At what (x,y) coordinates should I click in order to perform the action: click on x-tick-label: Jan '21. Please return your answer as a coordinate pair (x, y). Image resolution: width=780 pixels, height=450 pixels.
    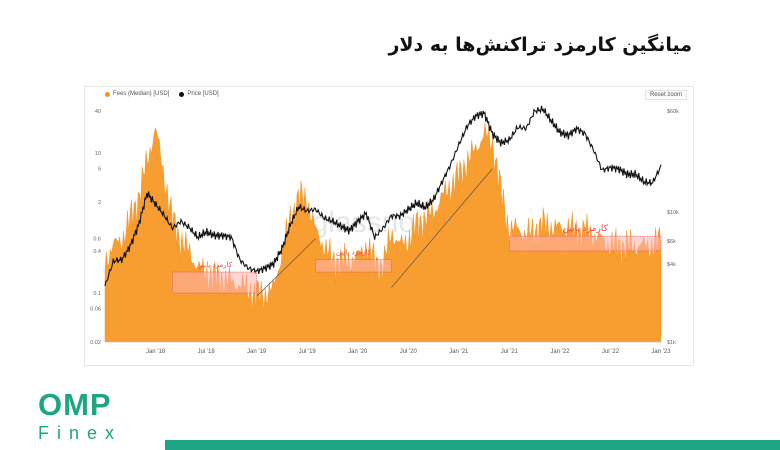
    Looking at the image, I should click on (459, 352).